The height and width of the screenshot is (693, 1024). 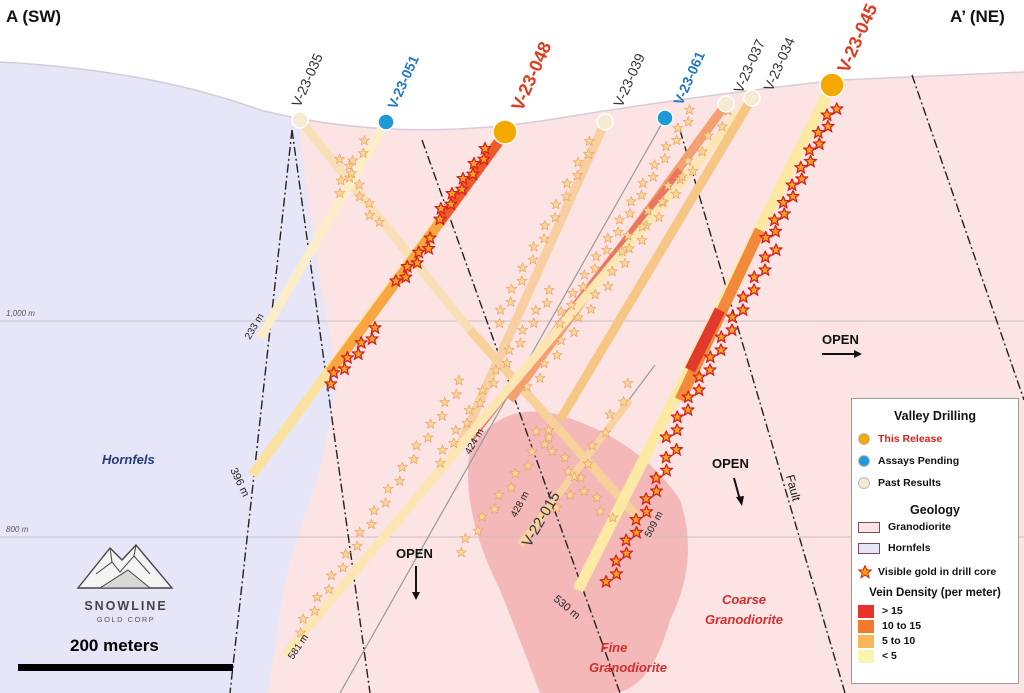 What do you see at coordinates (935, 416) in the screenshot?
I see `legend-title: Valley Drilling` at bounding box center [935, 416].